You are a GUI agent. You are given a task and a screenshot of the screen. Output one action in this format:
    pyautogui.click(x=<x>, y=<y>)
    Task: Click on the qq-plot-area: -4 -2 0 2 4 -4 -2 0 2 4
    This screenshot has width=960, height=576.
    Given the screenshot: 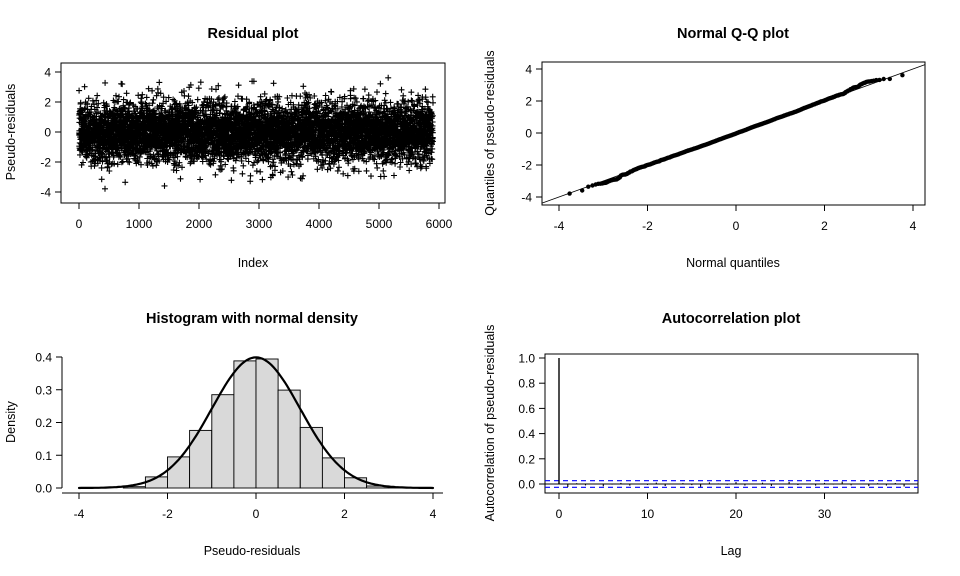 What is the action you would take?
    pyautogui.click(x=723, y=147)
    